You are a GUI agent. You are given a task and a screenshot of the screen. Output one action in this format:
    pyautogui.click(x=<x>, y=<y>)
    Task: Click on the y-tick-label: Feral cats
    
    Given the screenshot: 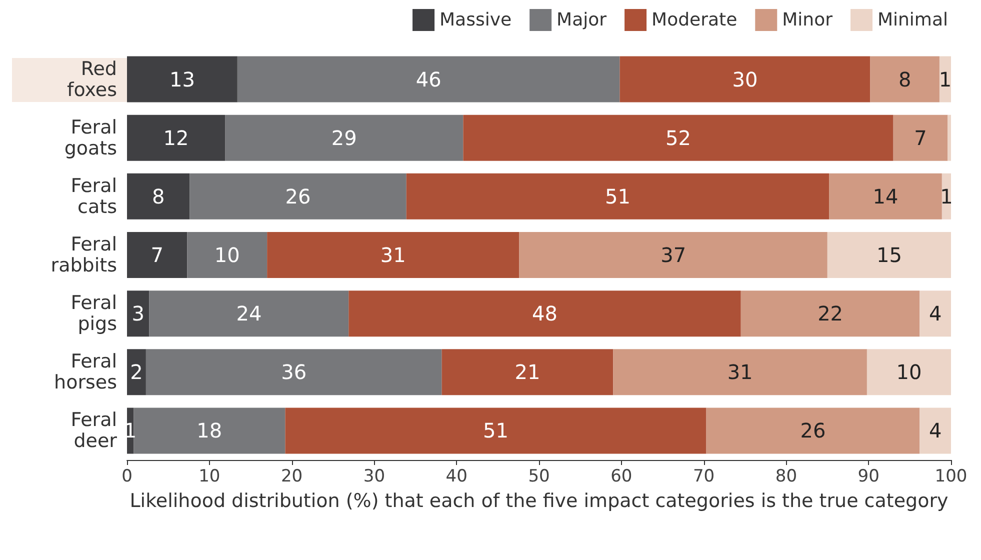 What is the action you would take?
    pyautogui.click(x=93, y=196)
    